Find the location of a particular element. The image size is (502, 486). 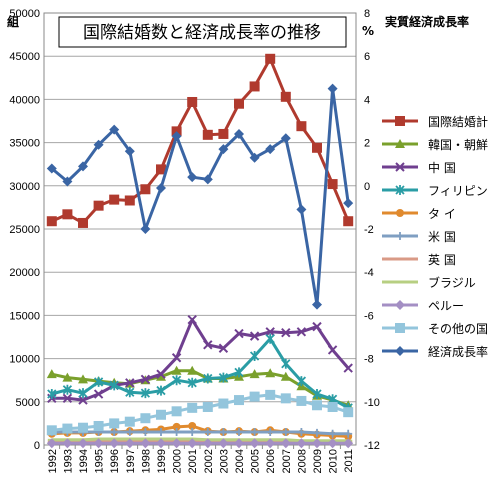

x-tick-label: 2000 is located at coordinates (178, 461).